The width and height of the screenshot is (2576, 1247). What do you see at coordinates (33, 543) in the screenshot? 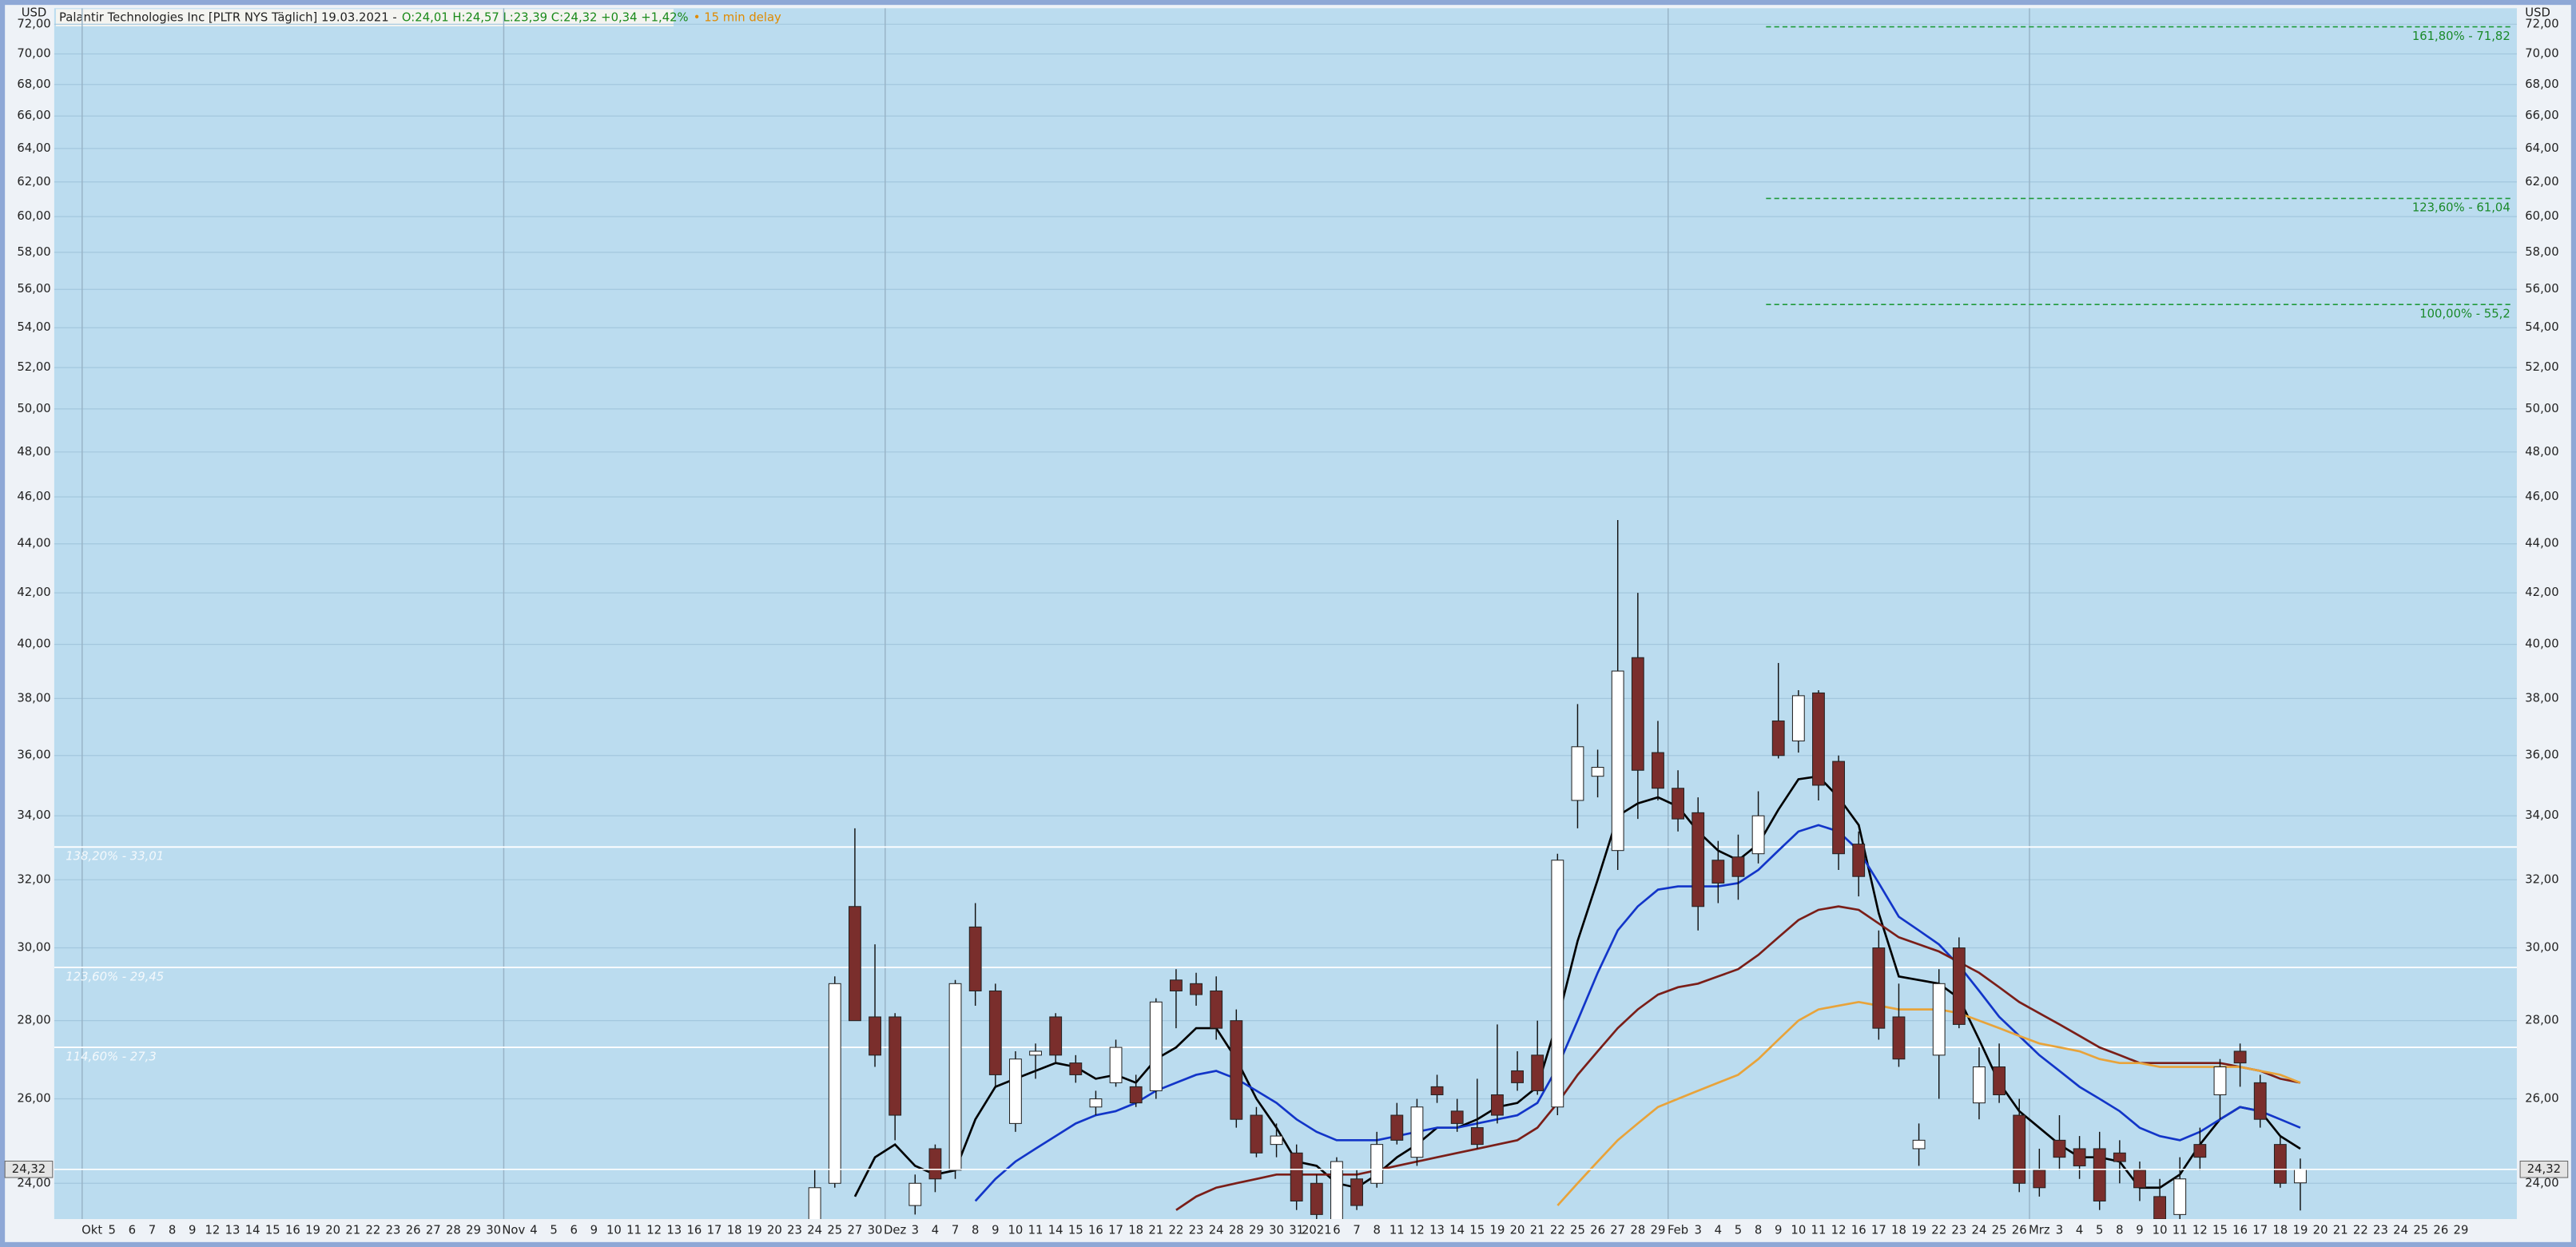
I see `y-tick-label-left: 44,00` at bounding box center [33, 543].